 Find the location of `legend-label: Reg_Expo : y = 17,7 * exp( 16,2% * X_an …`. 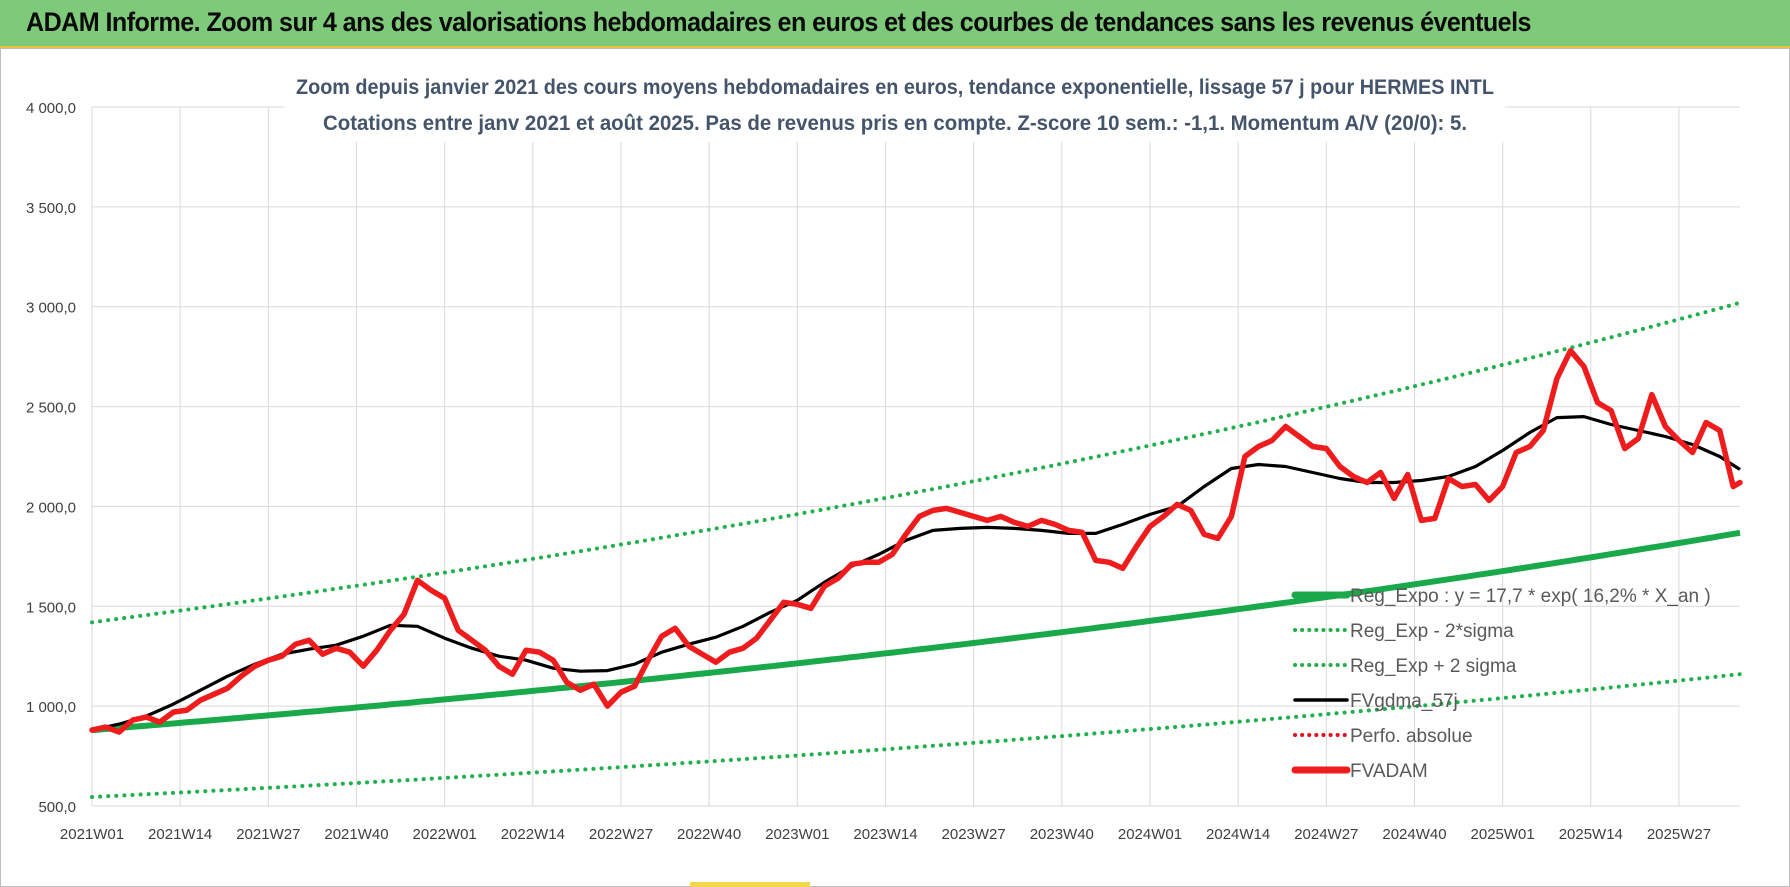

legend-label: Reg_Expo : y = 17,7 * exp( 16,2% * X_an … is located at coordinates (1530, 596).